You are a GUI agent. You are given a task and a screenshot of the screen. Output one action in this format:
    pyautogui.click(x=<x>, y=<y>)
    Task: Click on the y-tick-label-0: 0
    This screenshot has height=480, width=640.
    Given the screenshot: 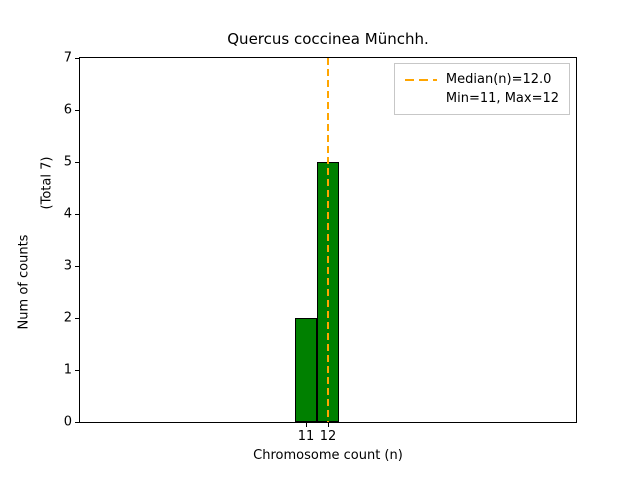 What is the action you would take?
    pyautogui.click(x=67, y=422)
    